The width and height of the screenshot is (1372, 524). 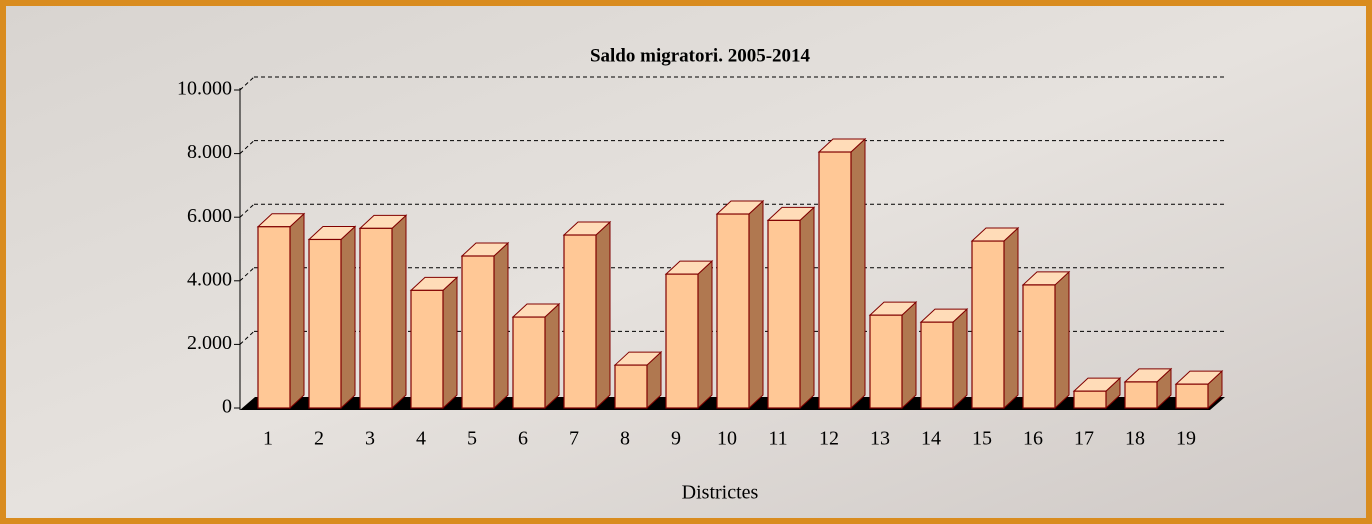 I want to click on x-tick-label: 11, so click(x=777, y=439).